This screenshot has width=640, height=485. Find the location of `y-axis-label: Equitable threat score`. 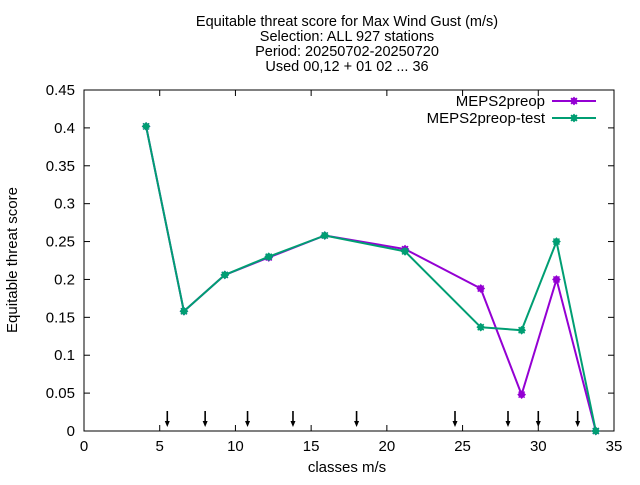

y-axis-label: Equitable threat score is located at coordinates (12, 260).